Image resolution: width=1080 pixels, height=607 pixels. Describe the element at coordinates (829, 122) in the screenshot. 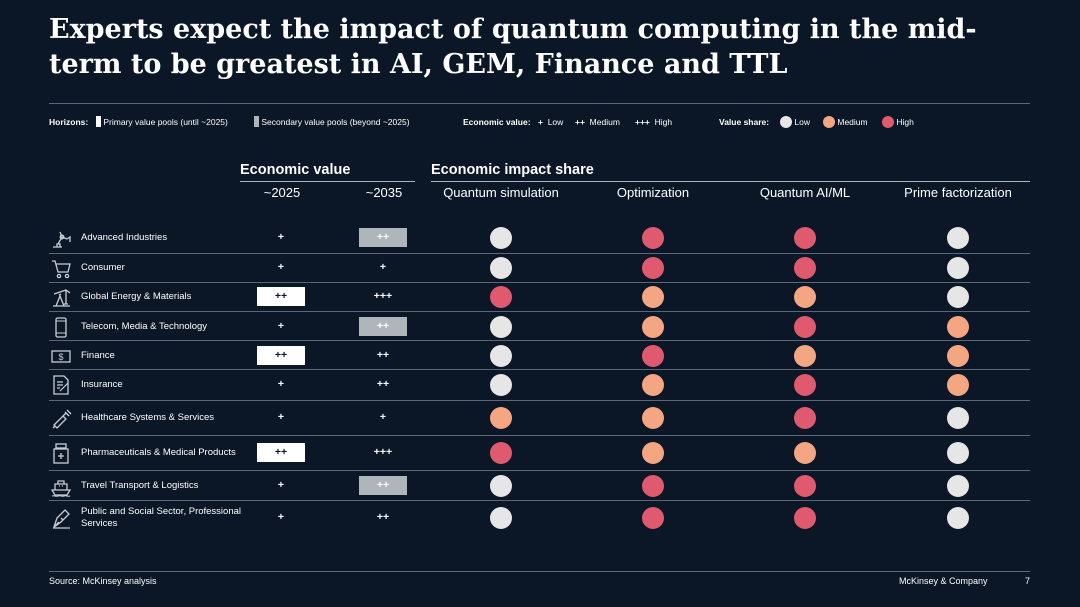

I see `medium-dot-icon` at that location.